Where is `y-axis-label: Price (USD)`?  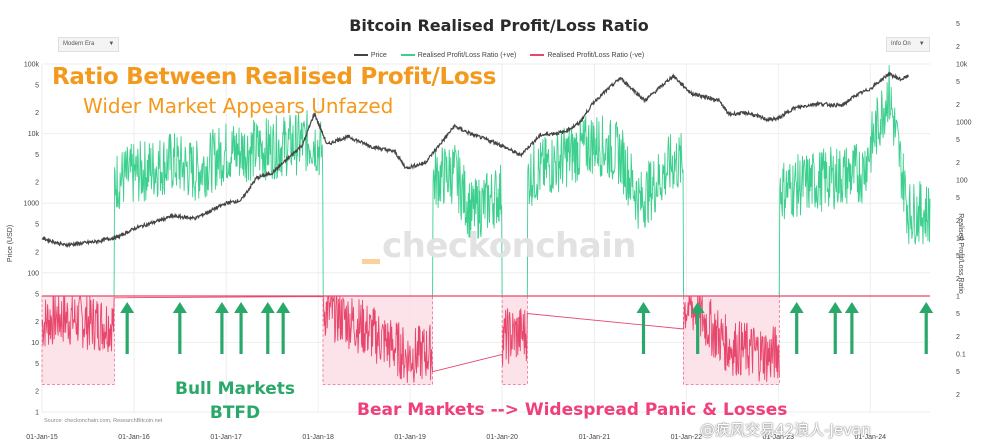 y-axis-label: Price (USD) is located at coordinates (11, 243).